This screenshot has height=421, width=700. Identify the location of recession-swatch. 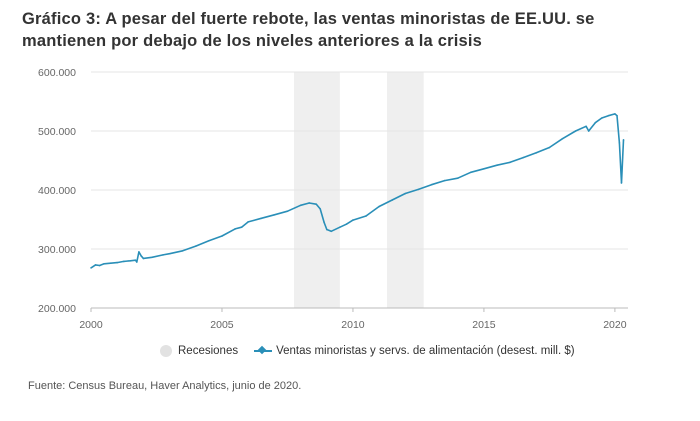
(166, 351).